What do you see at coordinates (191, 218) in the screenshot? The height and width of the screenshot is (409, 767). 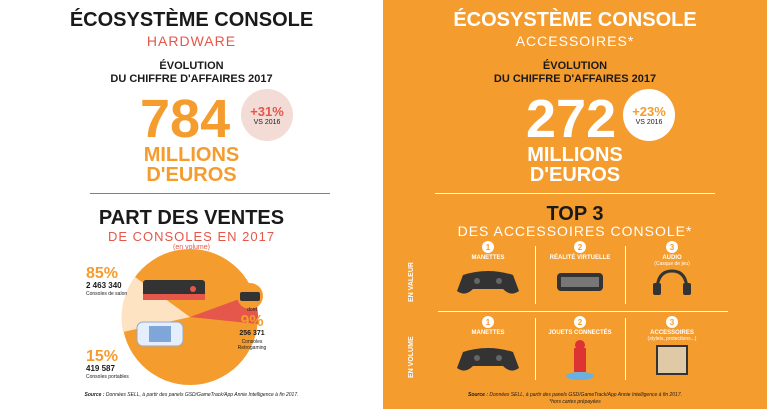 I see `sales-title: PART DES VENTES` at bounding box center [191, 218].